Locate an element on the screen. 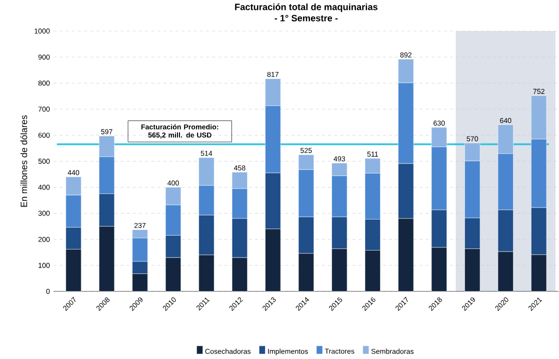 This screenshot has height=359, width=559. y-axis-title: En millones de dólares is located at coordinates (24, 161).